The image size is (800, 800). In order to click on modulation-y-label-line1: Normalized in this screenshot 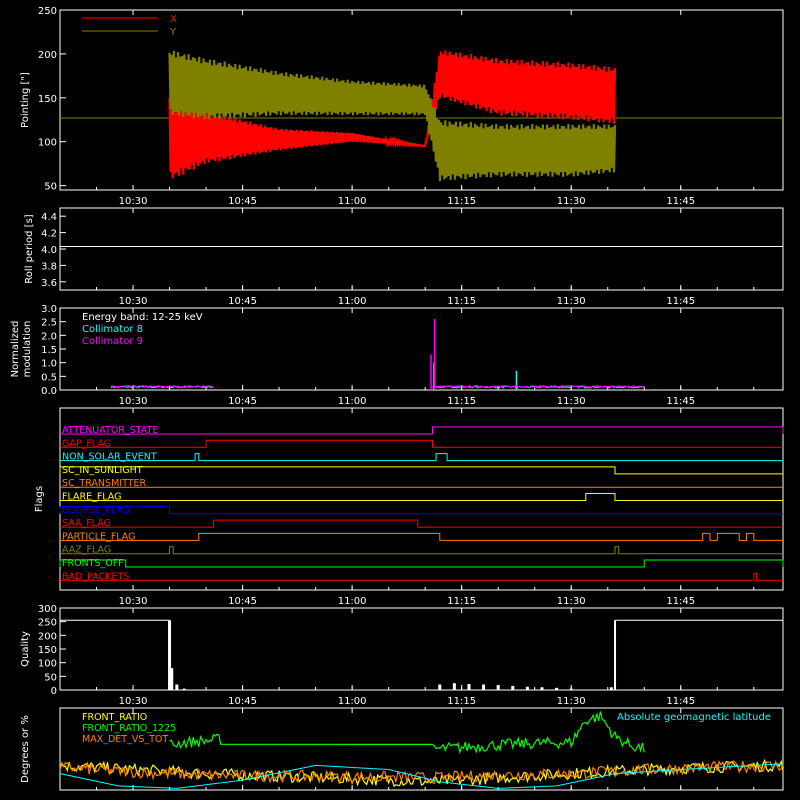, I will do `click(15, 349)`.